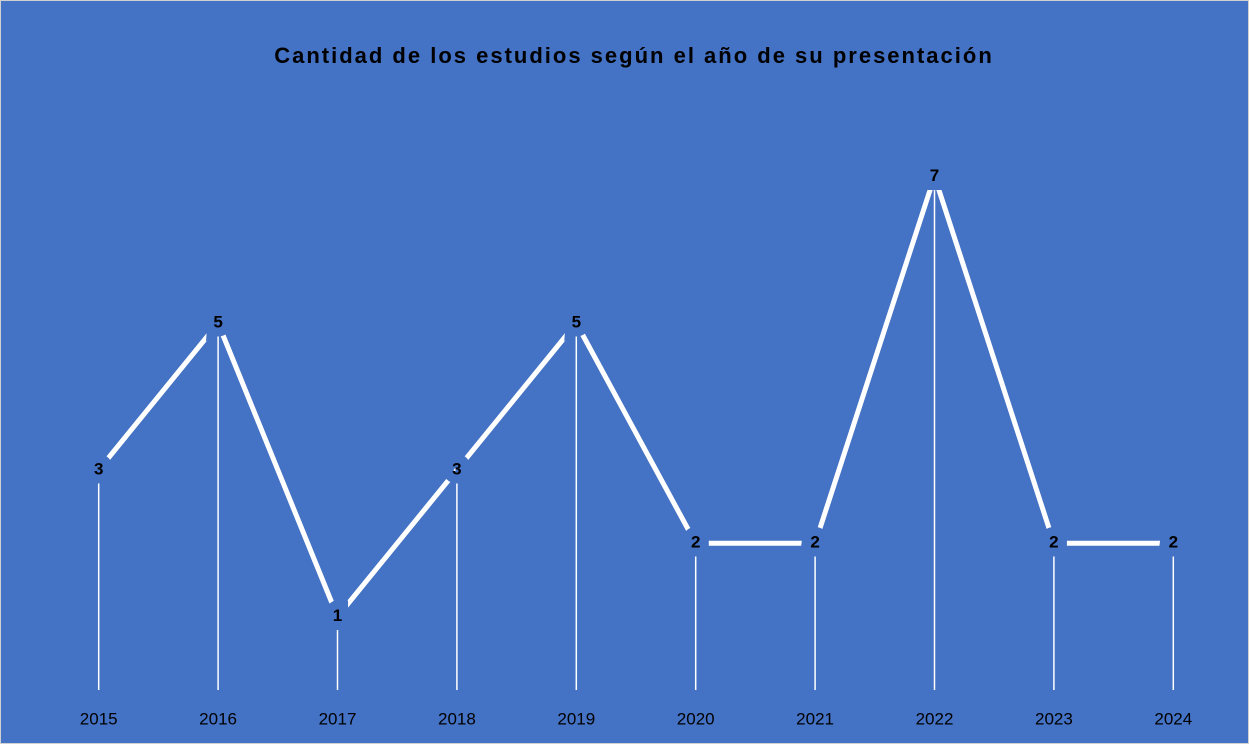  Describe the element at coordinates (815, 718) in the screenshot. I see `x-tick-label: 2021` at that location.